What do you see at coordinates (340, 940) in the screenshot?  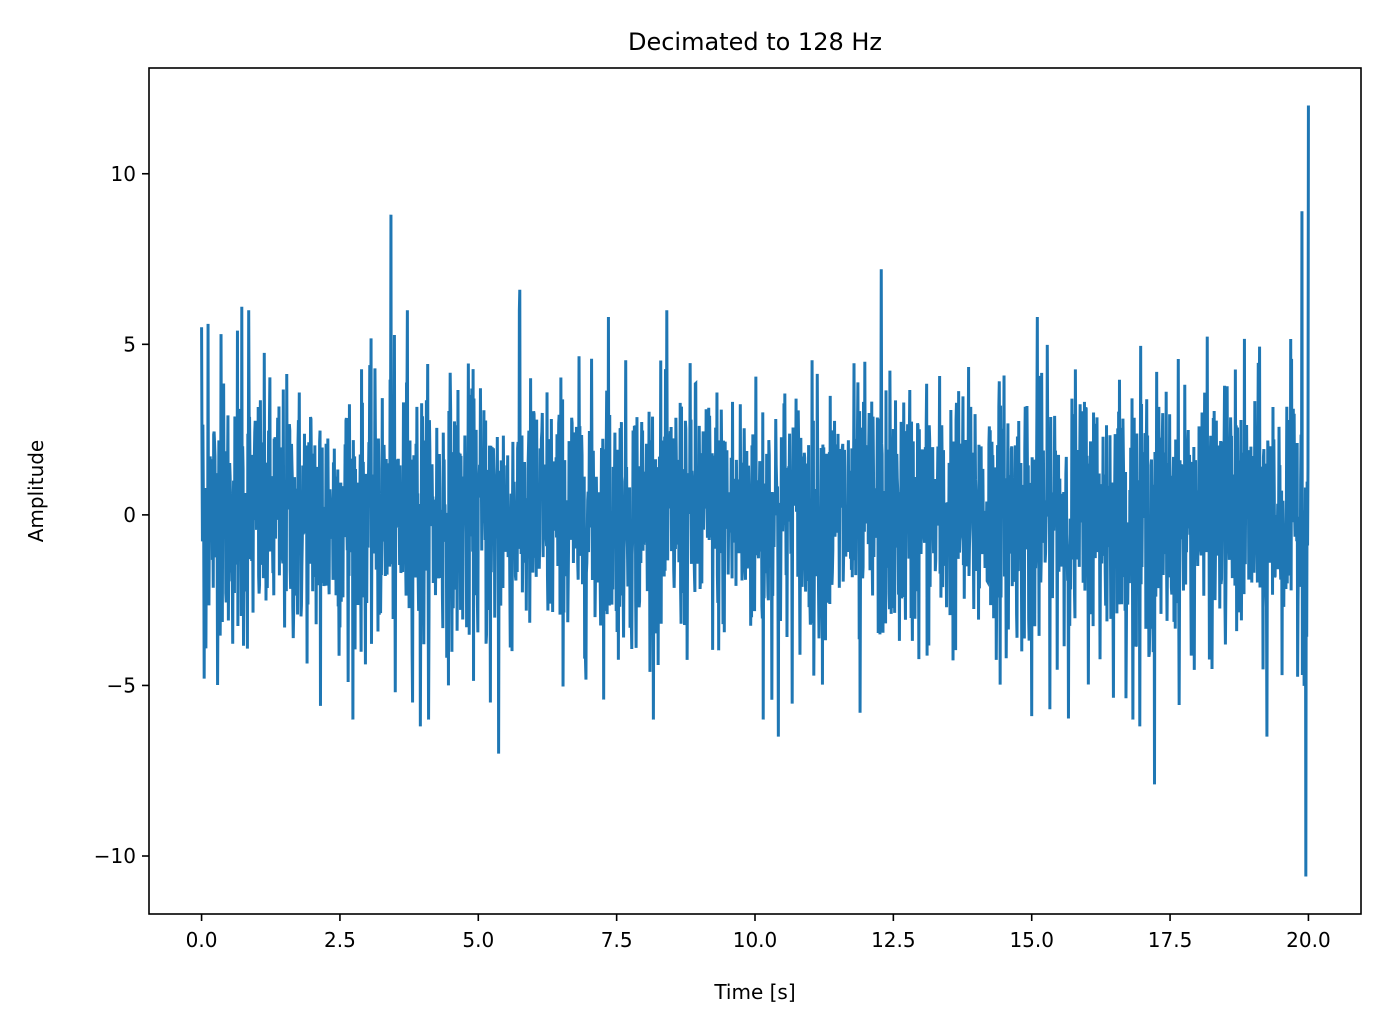 I see `x-tick-label: 2.5` at bounding box center [340, 940].